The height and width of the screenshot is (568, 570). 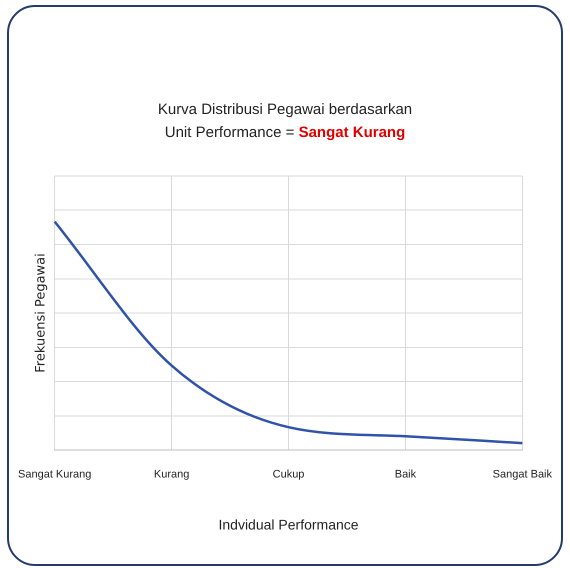 What do you see at coordinates (40, 313) in the screenshot?
I see `y-axis-title: Frekuensi Pegawai` at bounding box center [40, 313].